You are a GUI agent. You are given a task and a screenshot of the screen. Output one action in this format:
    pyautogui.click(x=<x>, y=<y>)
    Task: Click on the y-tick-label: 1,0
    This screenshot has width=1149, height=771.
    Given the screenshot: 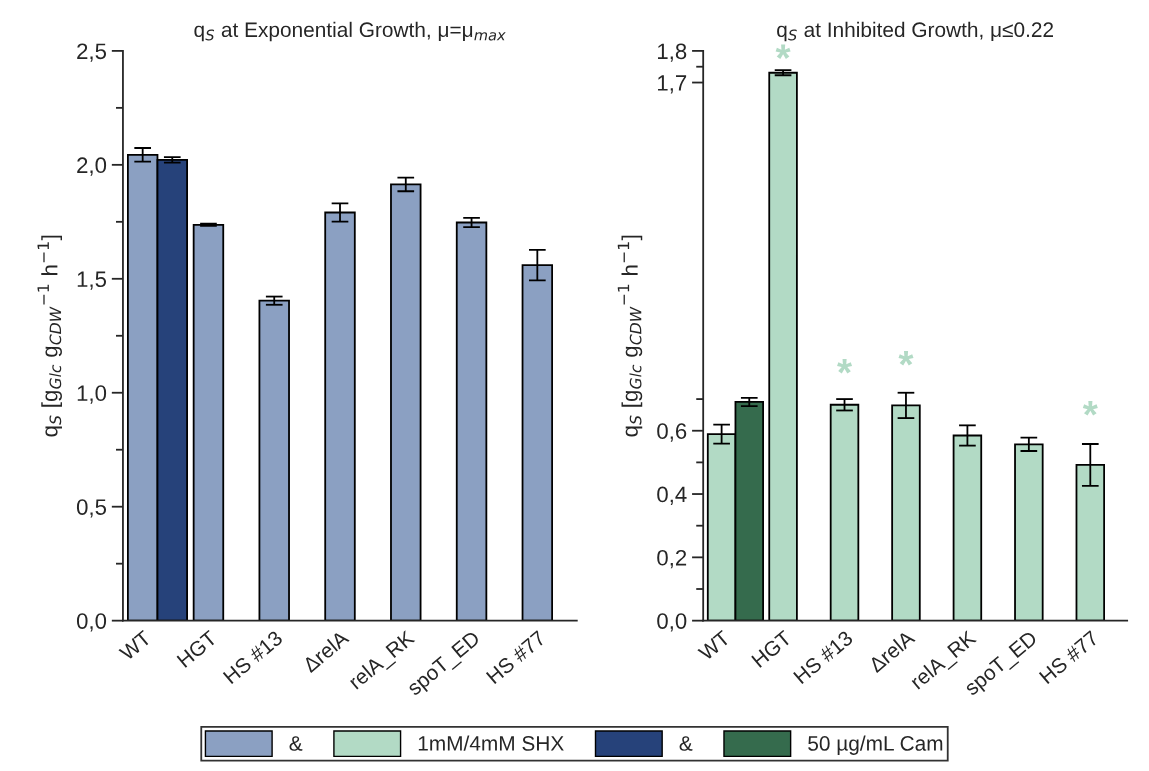 What is the action you would take?
    pyautogui.click(x=92, y=394)
    